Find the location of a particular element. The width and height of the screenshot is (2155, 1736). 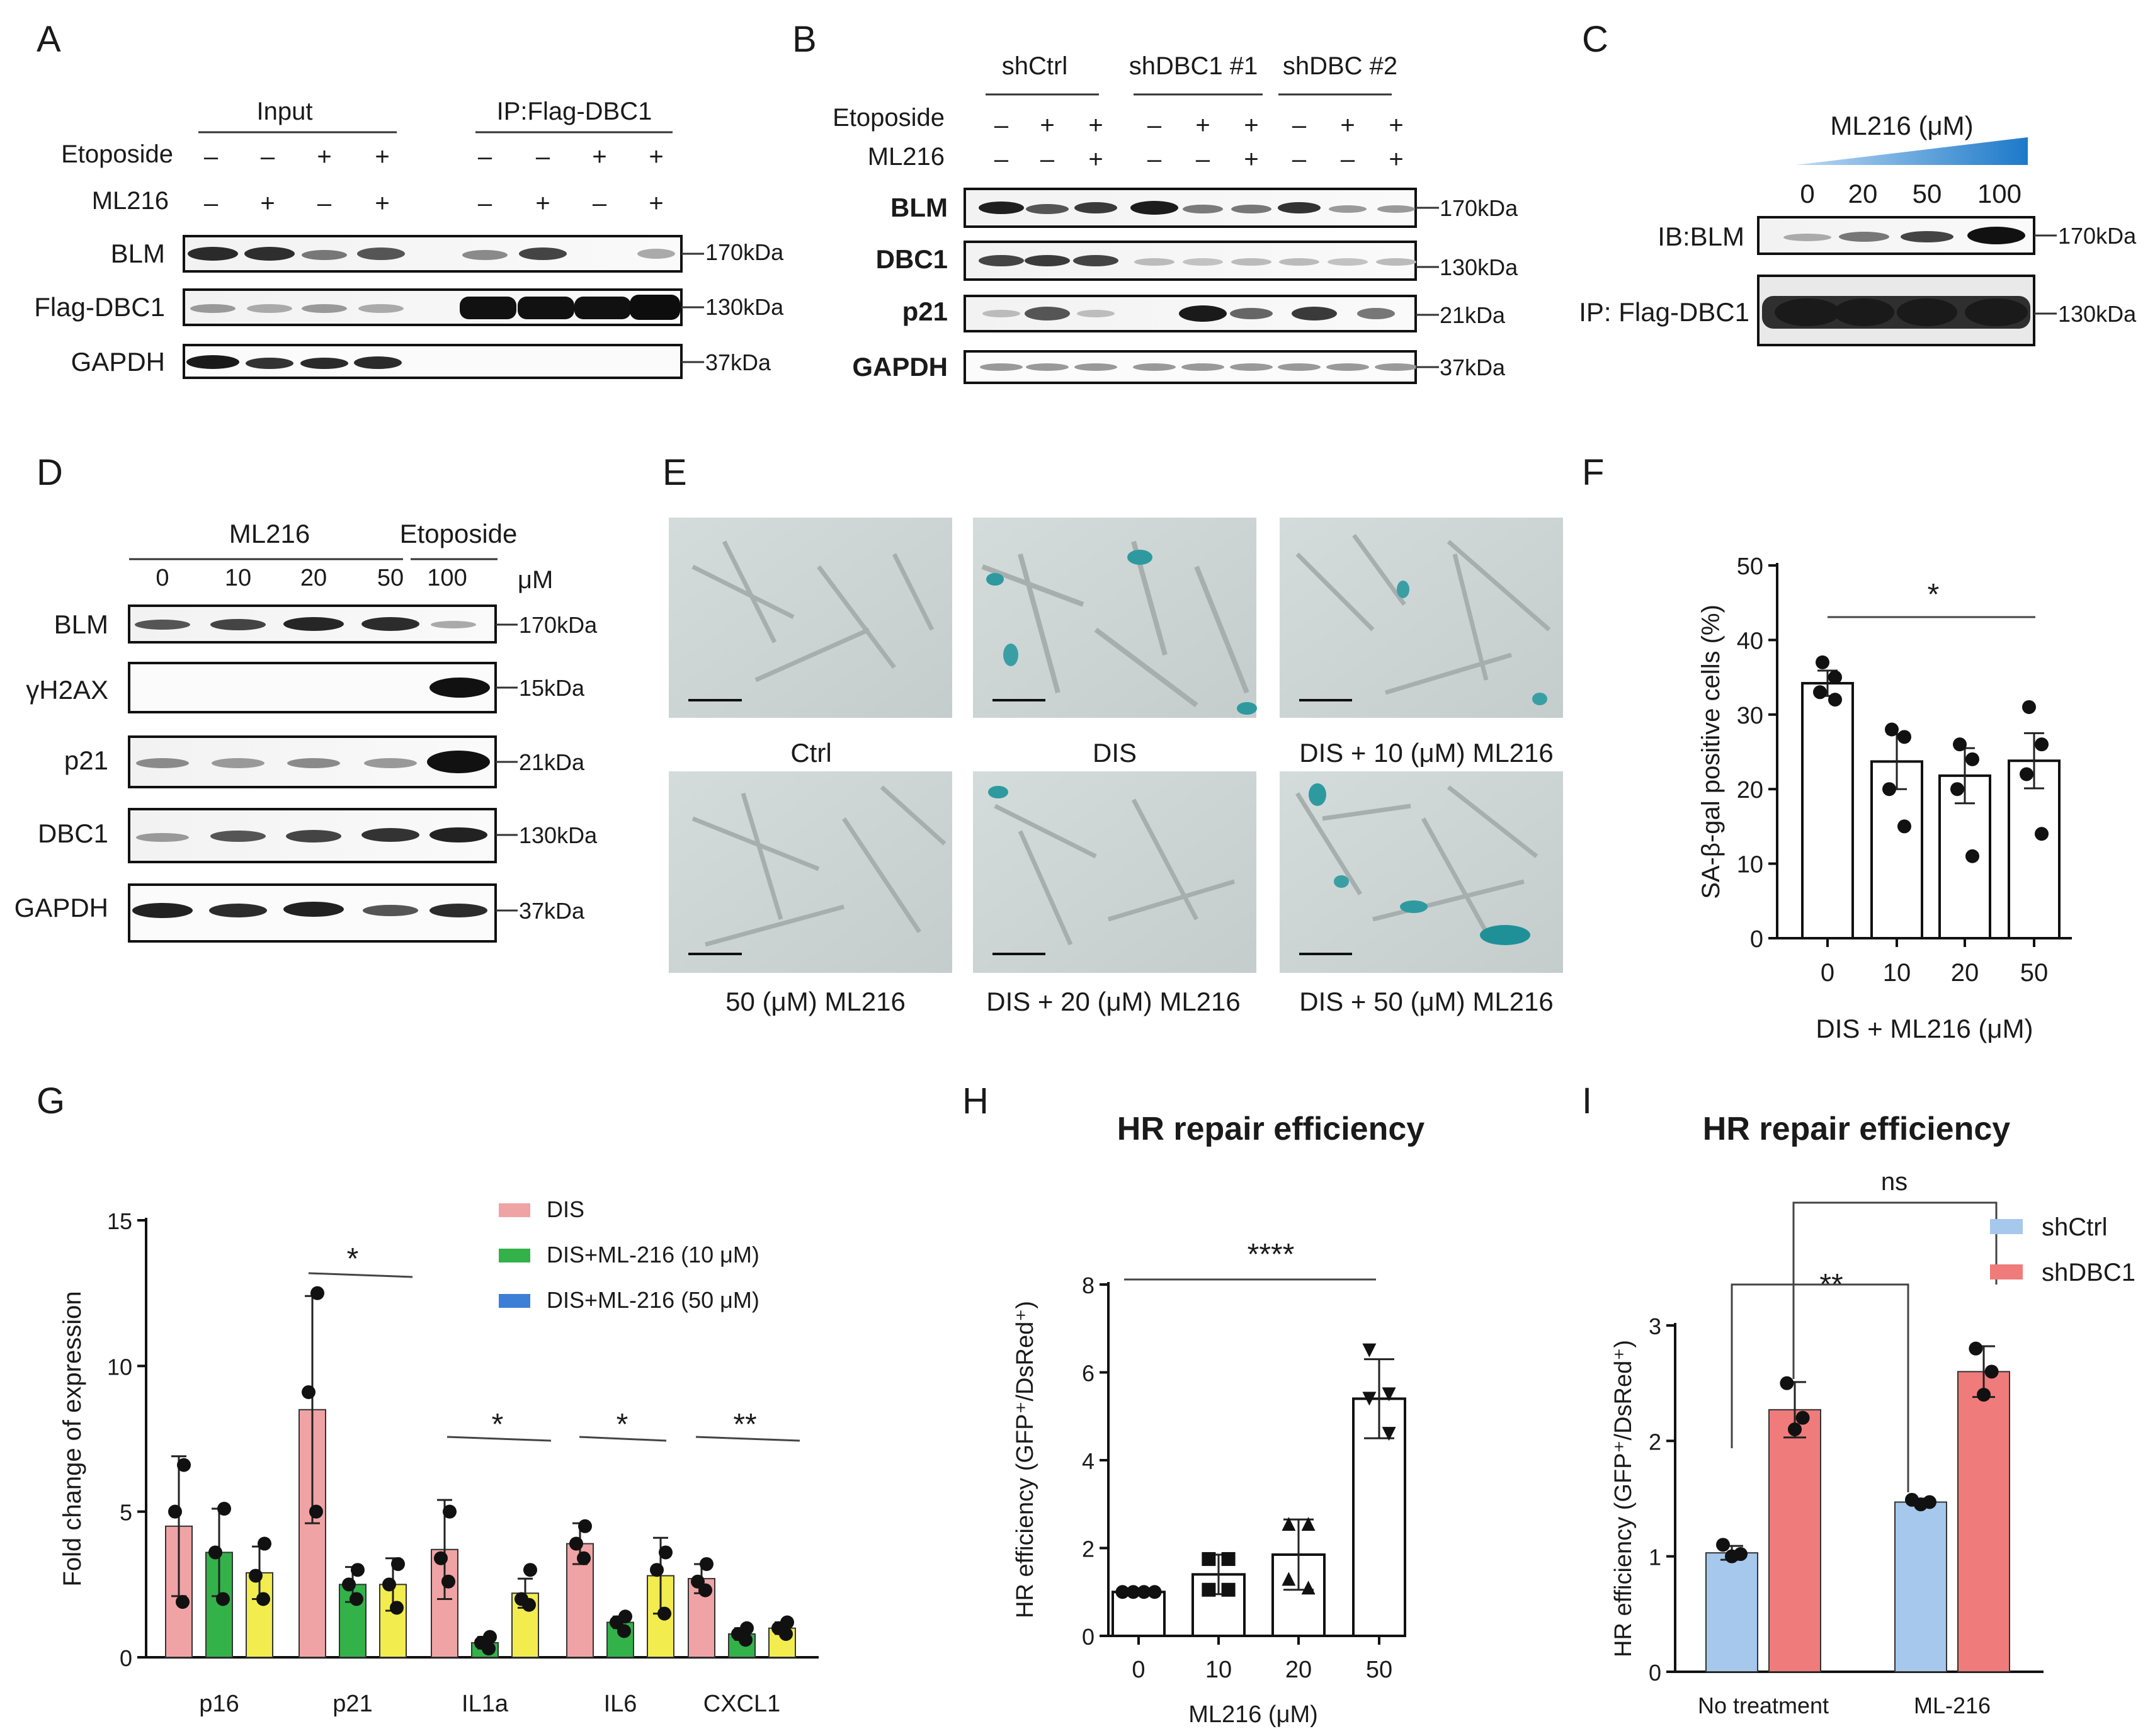

blot-label: Flag-DBC1 is located at coordinates (100, 307).